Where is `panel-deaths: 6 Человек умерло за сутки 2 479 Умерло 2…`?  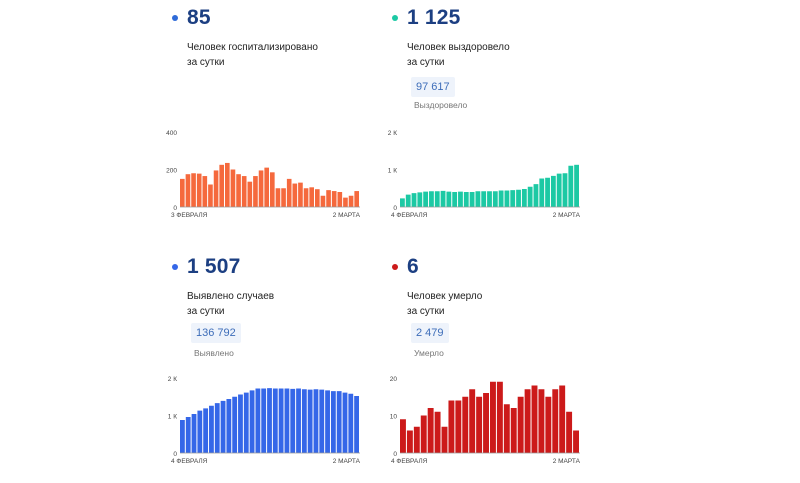 panel-deaths: 6 Человек умерло за сутки 2 479 Умерло 2… is located at coordinates (496, 368).